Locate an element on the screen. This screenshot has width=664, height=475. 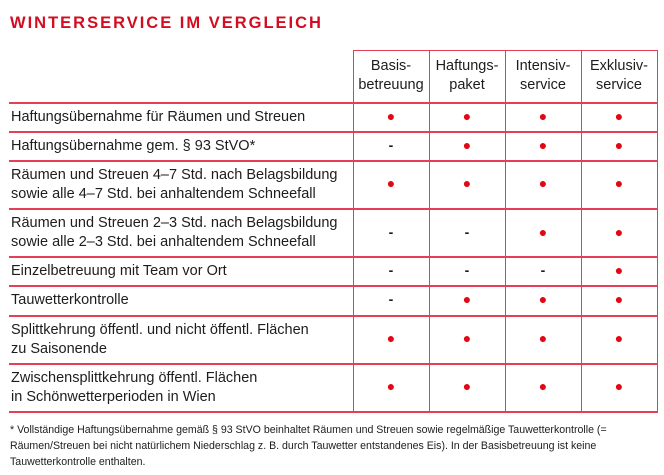
service-label: Haftungsübernahme für Räumen und Streuen is located at coordinates (181, 117).